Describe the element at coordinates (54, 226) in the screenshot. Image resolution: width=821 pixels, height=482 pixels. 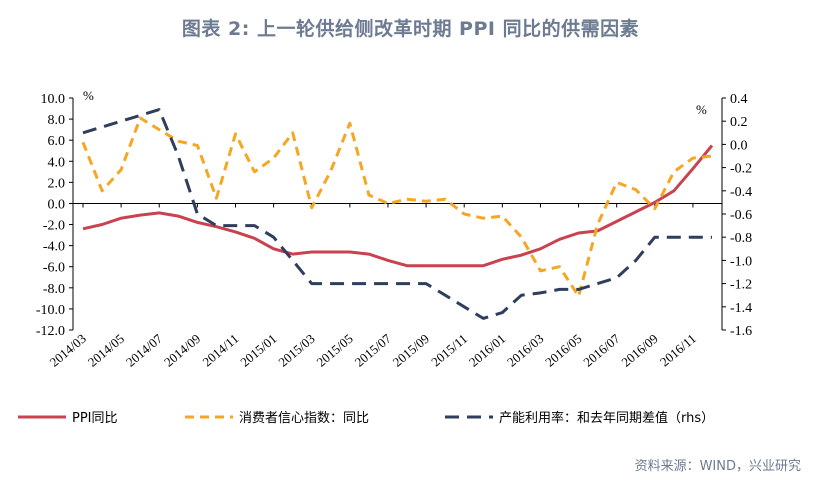
I see `left-tick-label: -2.0` at that location.